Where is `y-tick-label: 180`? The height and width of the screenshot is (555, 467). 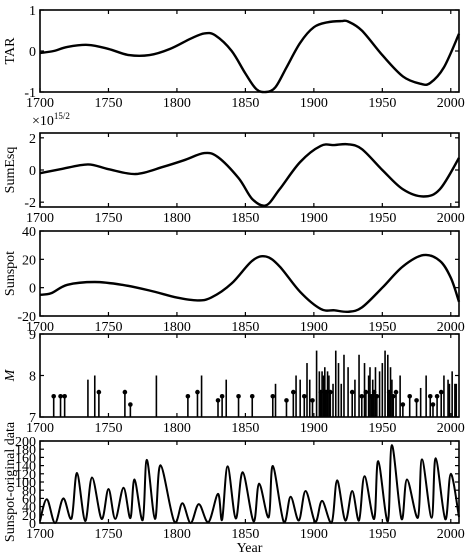
y-tick-label: 180 is located at coordinates (25, 450).